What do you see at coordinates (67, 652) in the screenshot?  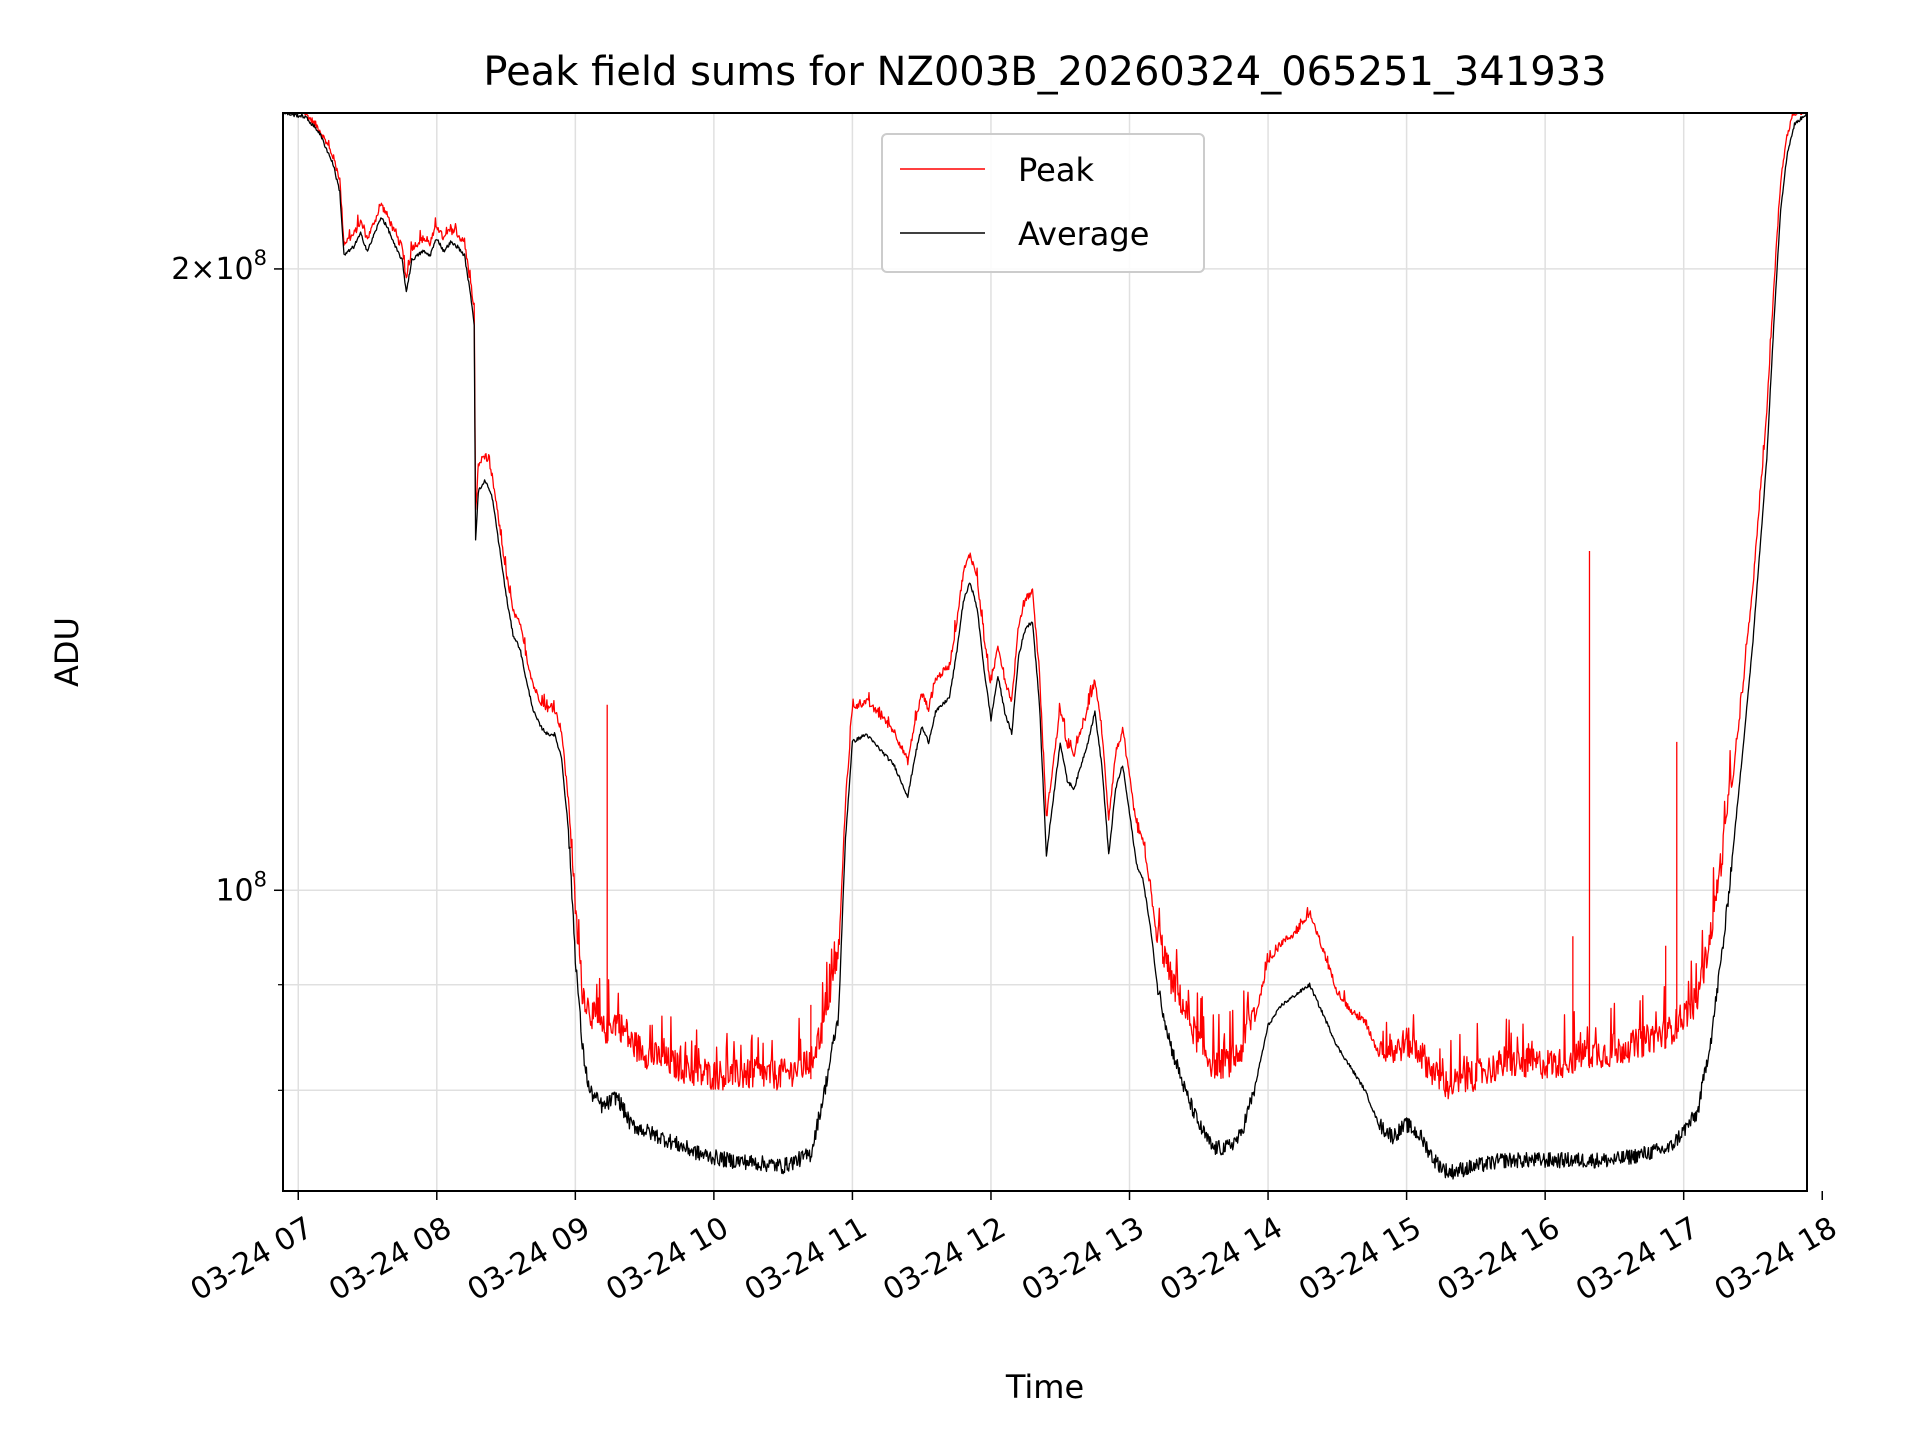 I see `y-axis-label: ADU` at bounding box center [67, 652].